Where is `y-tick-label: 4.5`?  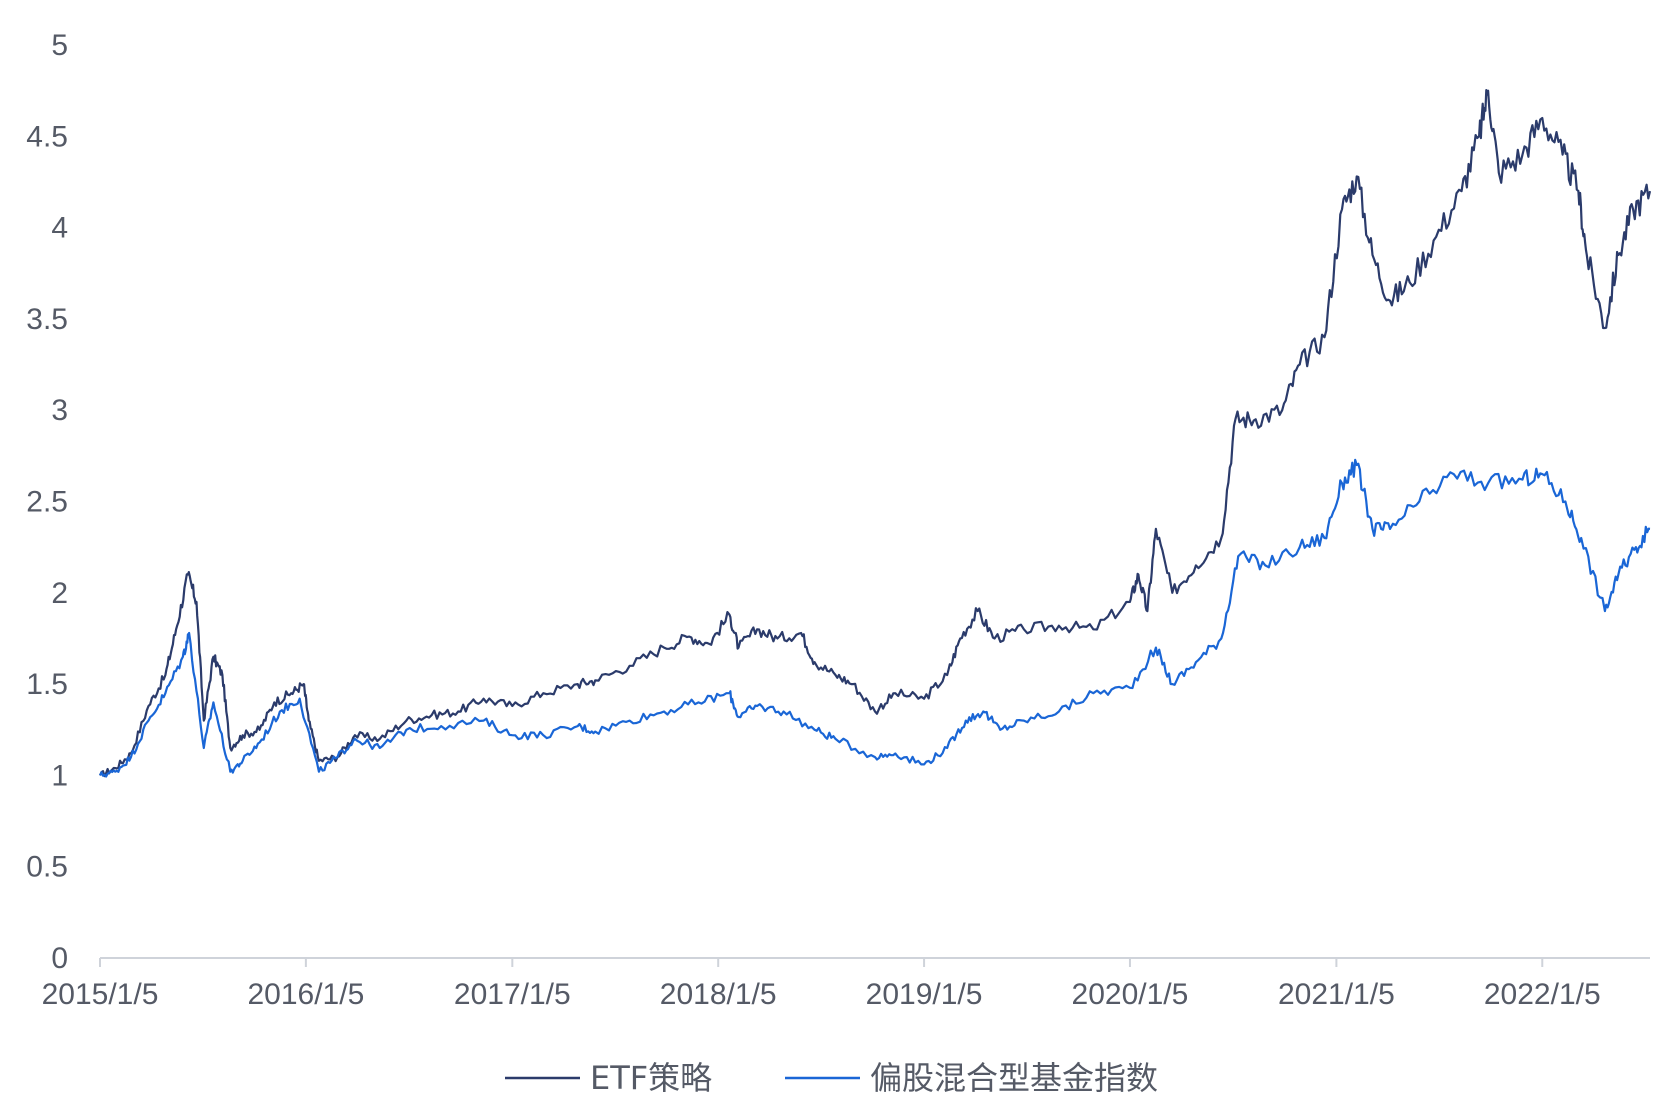
y-tick-label: 4.5 is located at coordinates (47, 136).